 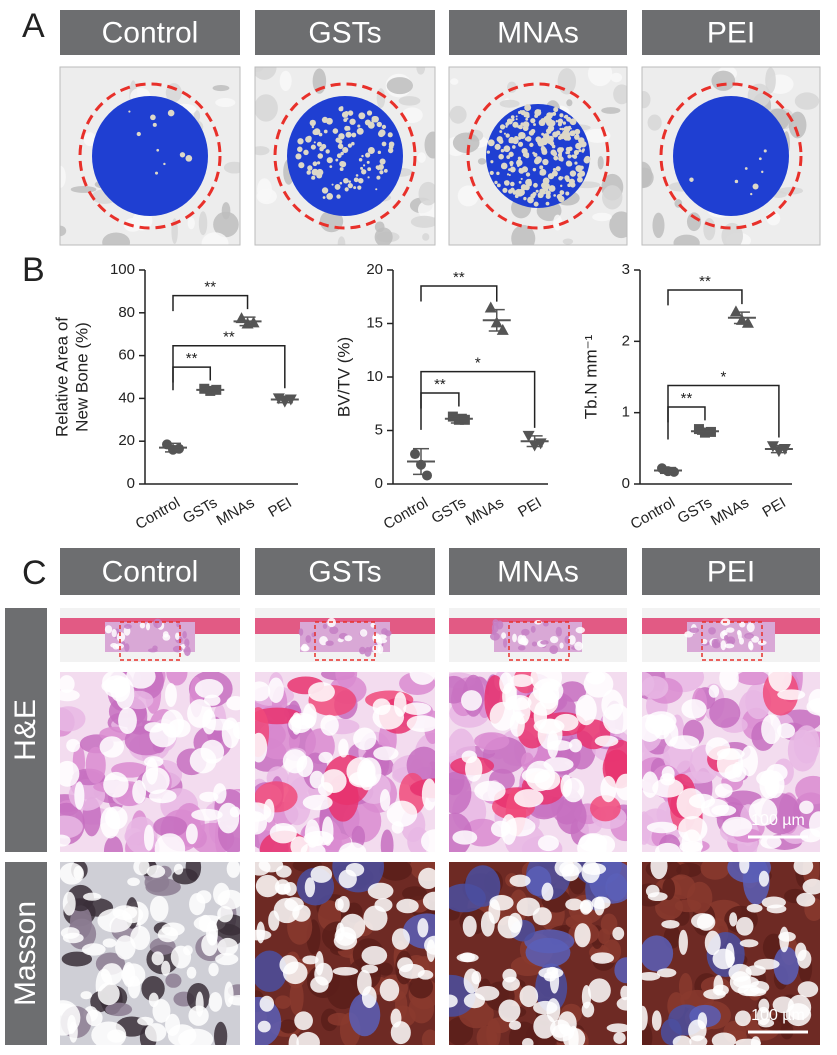 What do you see at coordinates (344, 32) in the screenshot?
I see `header-label: GSTs` at bounding box center [344, 32].